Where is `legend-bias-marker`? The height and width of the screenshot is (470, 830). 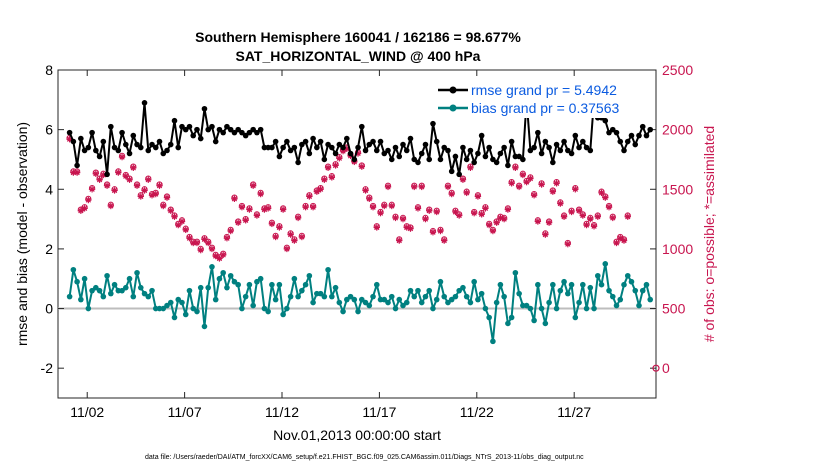
legend-bias-marker is located at coordinates (453, 108).